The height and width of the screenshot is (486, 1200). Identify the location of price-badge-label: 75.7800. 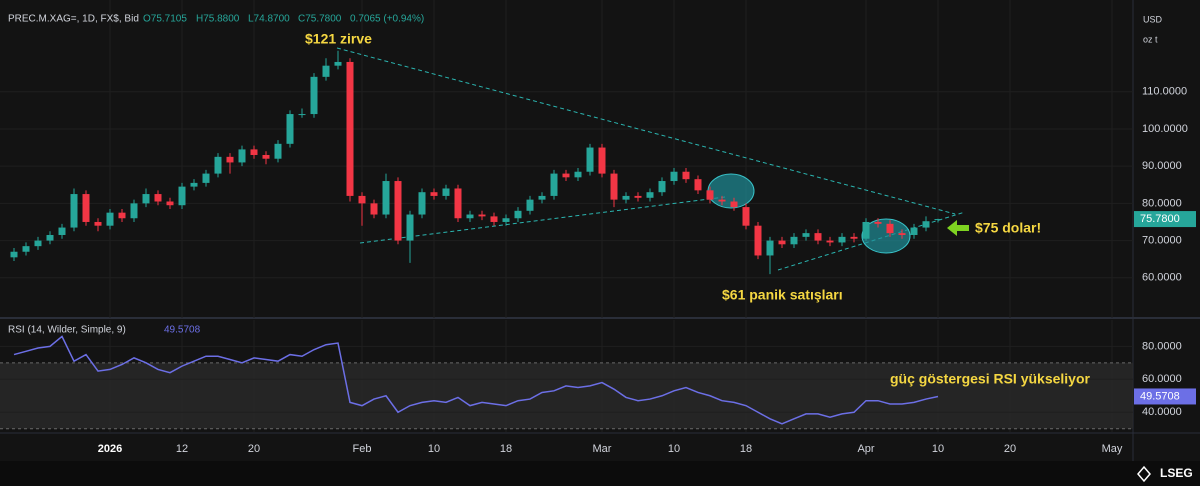
(1160, 219).